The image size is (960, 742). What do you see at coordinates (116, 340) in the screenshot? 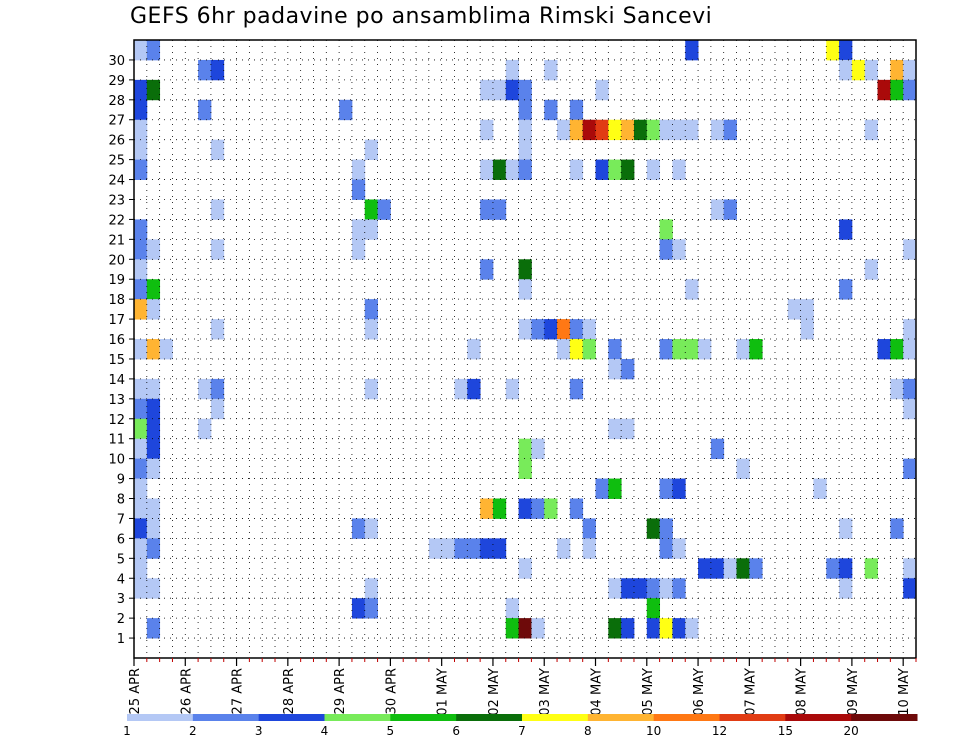
I see `y-tick-label: 16` at bounding box center [116, 340].